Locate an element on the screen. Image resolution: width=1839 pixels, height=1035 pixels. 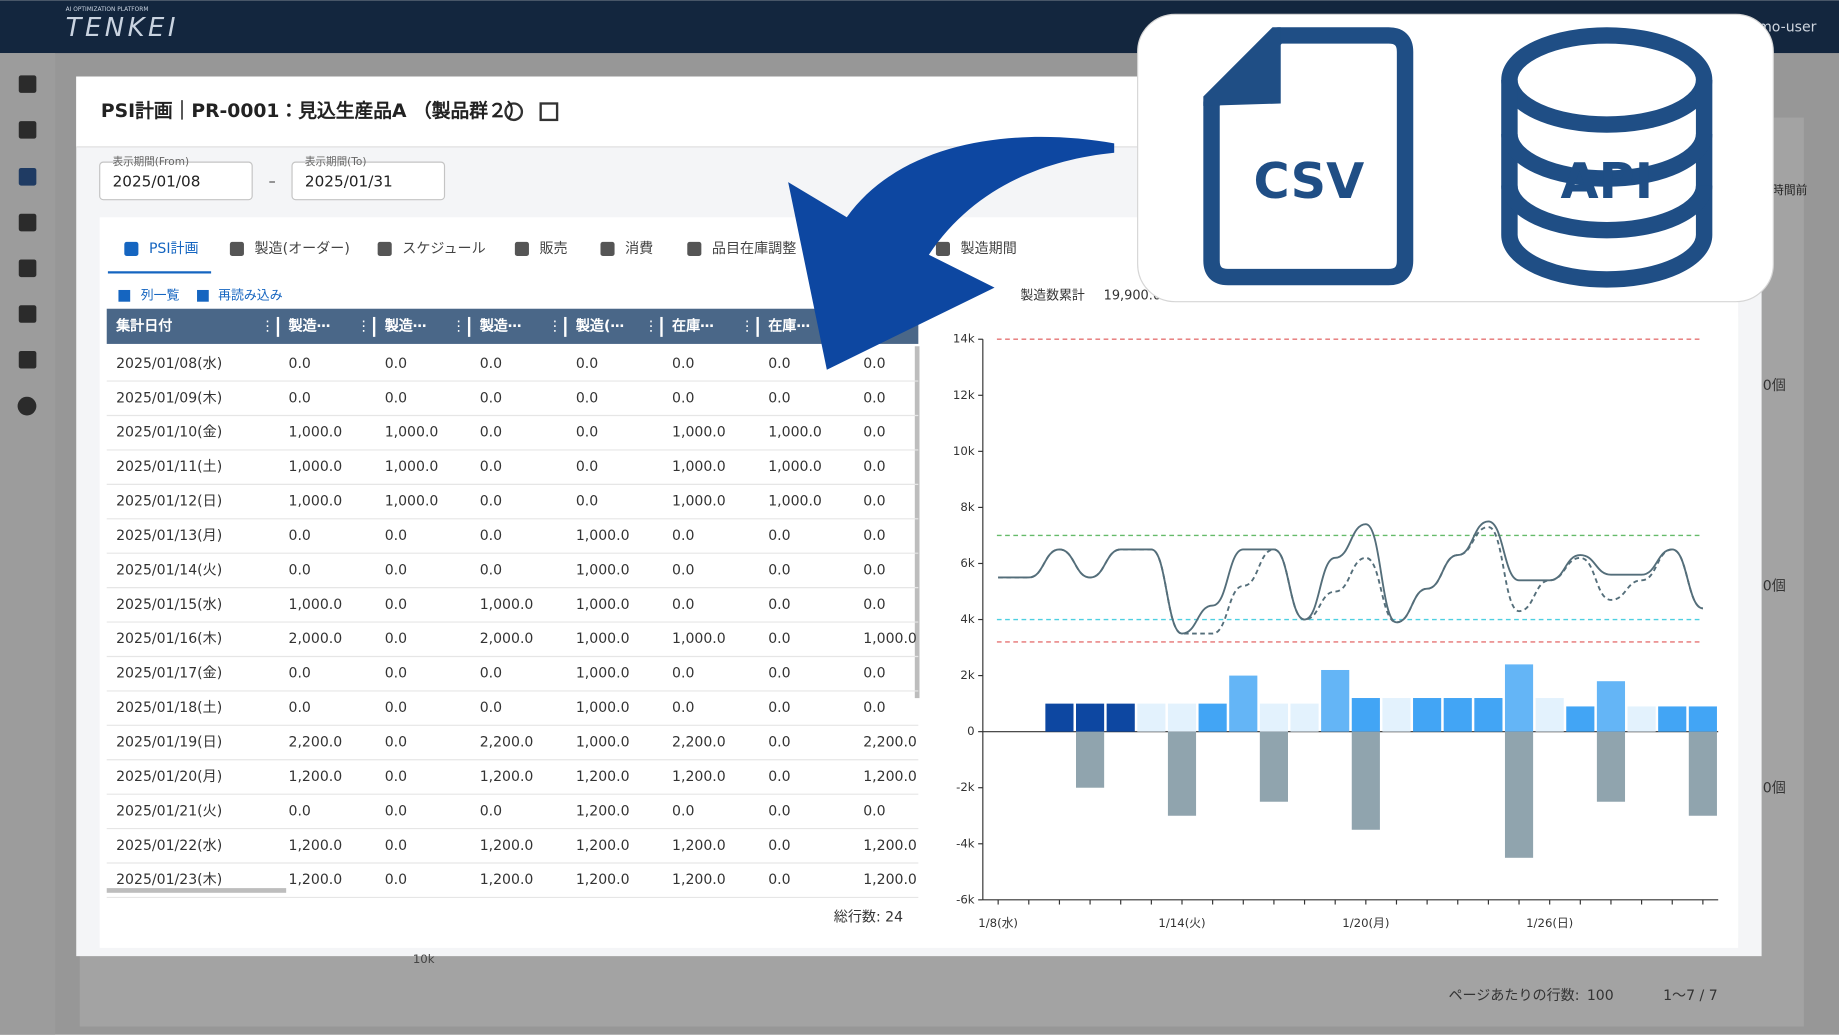
tagline: AI OPTIMIZATION PLATFORM is located at coordinates (107, 10).